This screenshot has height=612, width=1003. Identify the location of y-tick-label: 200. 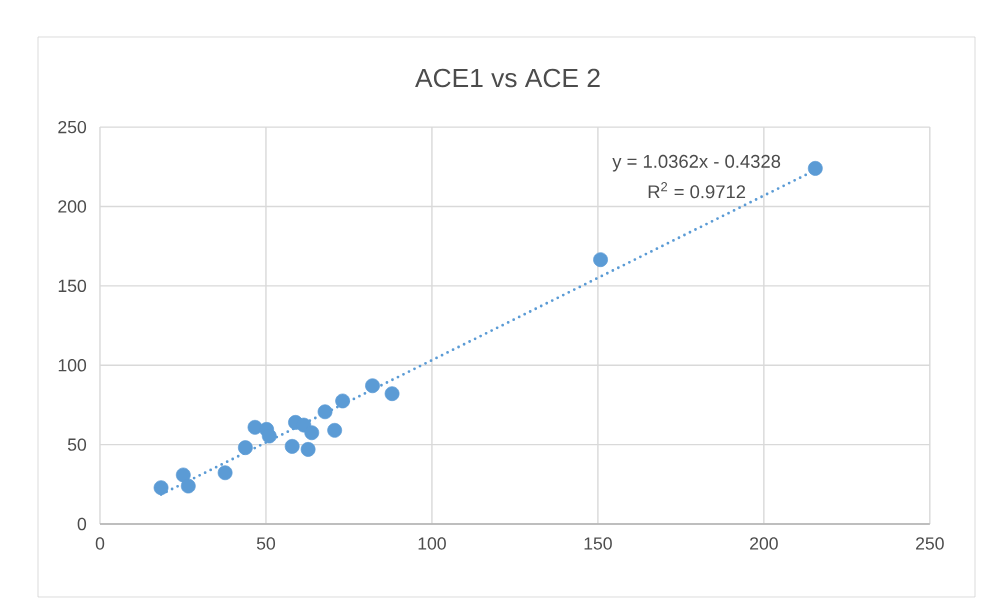
(72, 206).